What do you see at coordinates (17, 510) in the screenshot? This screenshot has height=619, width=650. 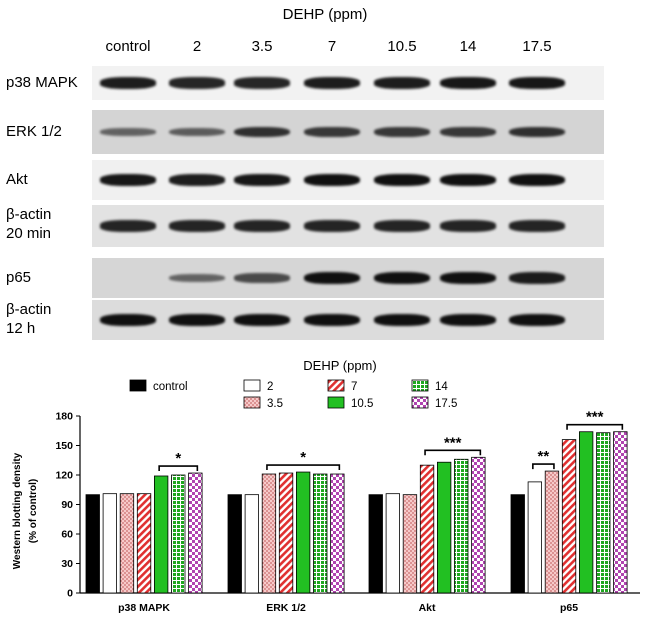 I see `y-axis-label: Western blotting density` at bounding box center [17, 510].